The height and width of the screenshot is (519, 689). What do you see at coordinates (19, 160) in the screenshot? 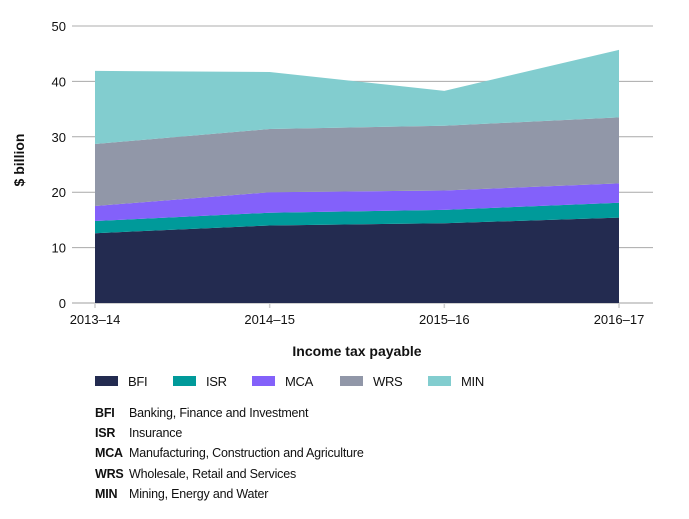
I see `y-axis-title: $ billion` at bounding box center [19, 160].